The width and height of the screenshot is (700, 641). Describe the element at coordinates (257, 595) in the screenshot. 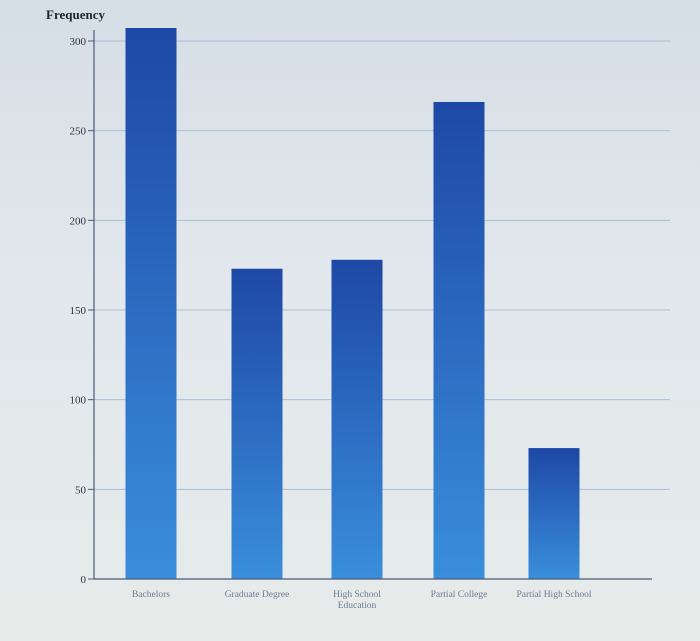

I see `x-category-label: Graduate Degree` at that location.